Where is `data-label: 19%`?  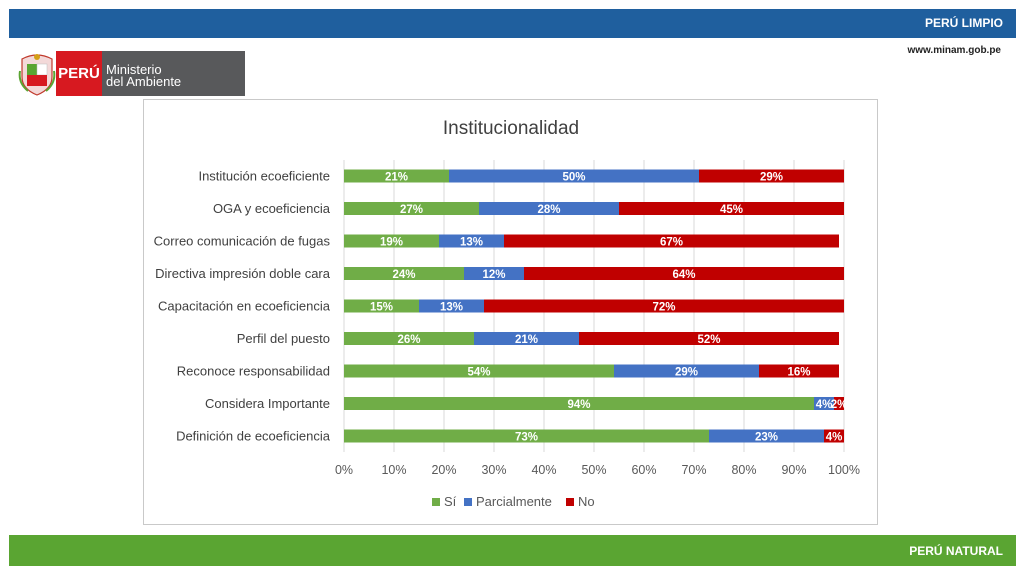 data-label: 19% is located at coordinates (391, 243).